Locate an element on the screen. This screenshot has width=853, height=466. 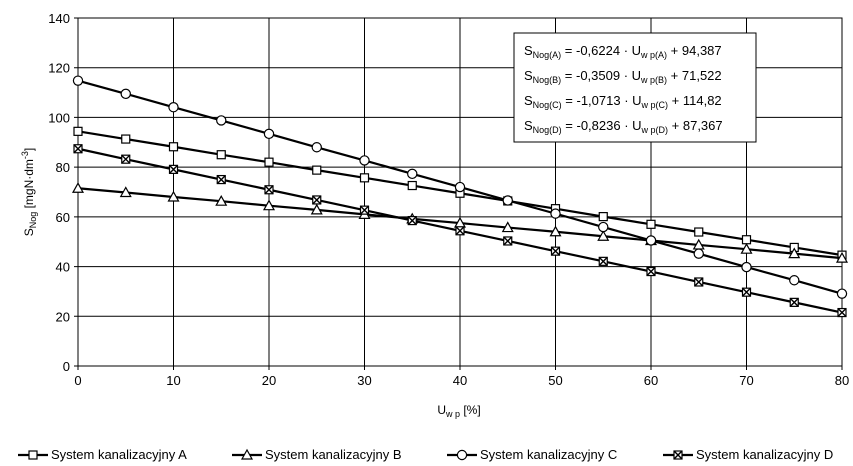
legend-label-c: System kanalizacyjny C is located at coordinates (548, 454).